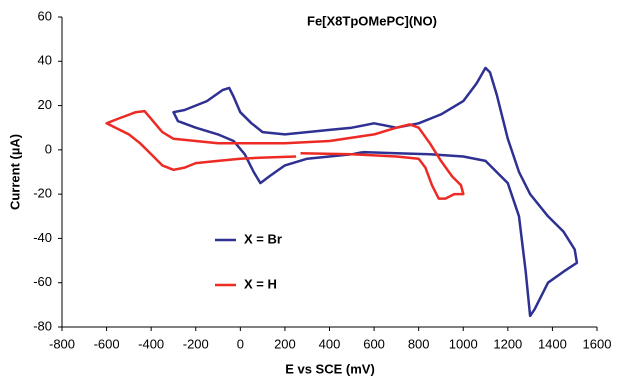  Describe the element at coordinates (597, 343) in the screenshot. I see `x-tick-label: 1600` at that location.